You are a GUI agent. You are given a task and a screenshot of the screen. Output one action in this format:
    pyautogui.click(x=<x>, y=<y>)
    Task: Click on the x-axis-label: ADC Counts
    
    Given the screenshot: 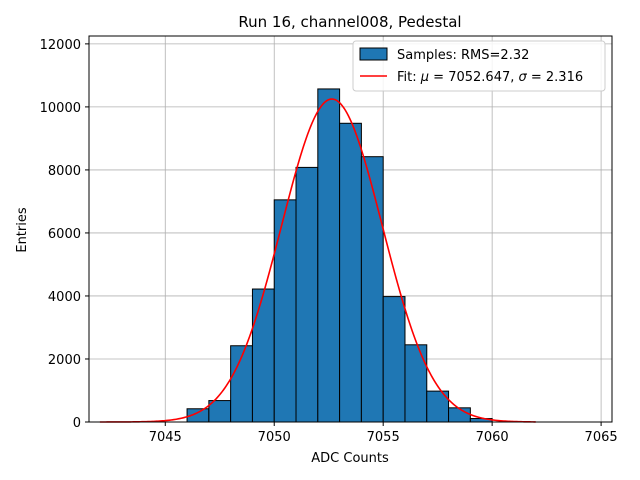 What is the action you would take?
    pyautogui.click(x=350, y=458)
    